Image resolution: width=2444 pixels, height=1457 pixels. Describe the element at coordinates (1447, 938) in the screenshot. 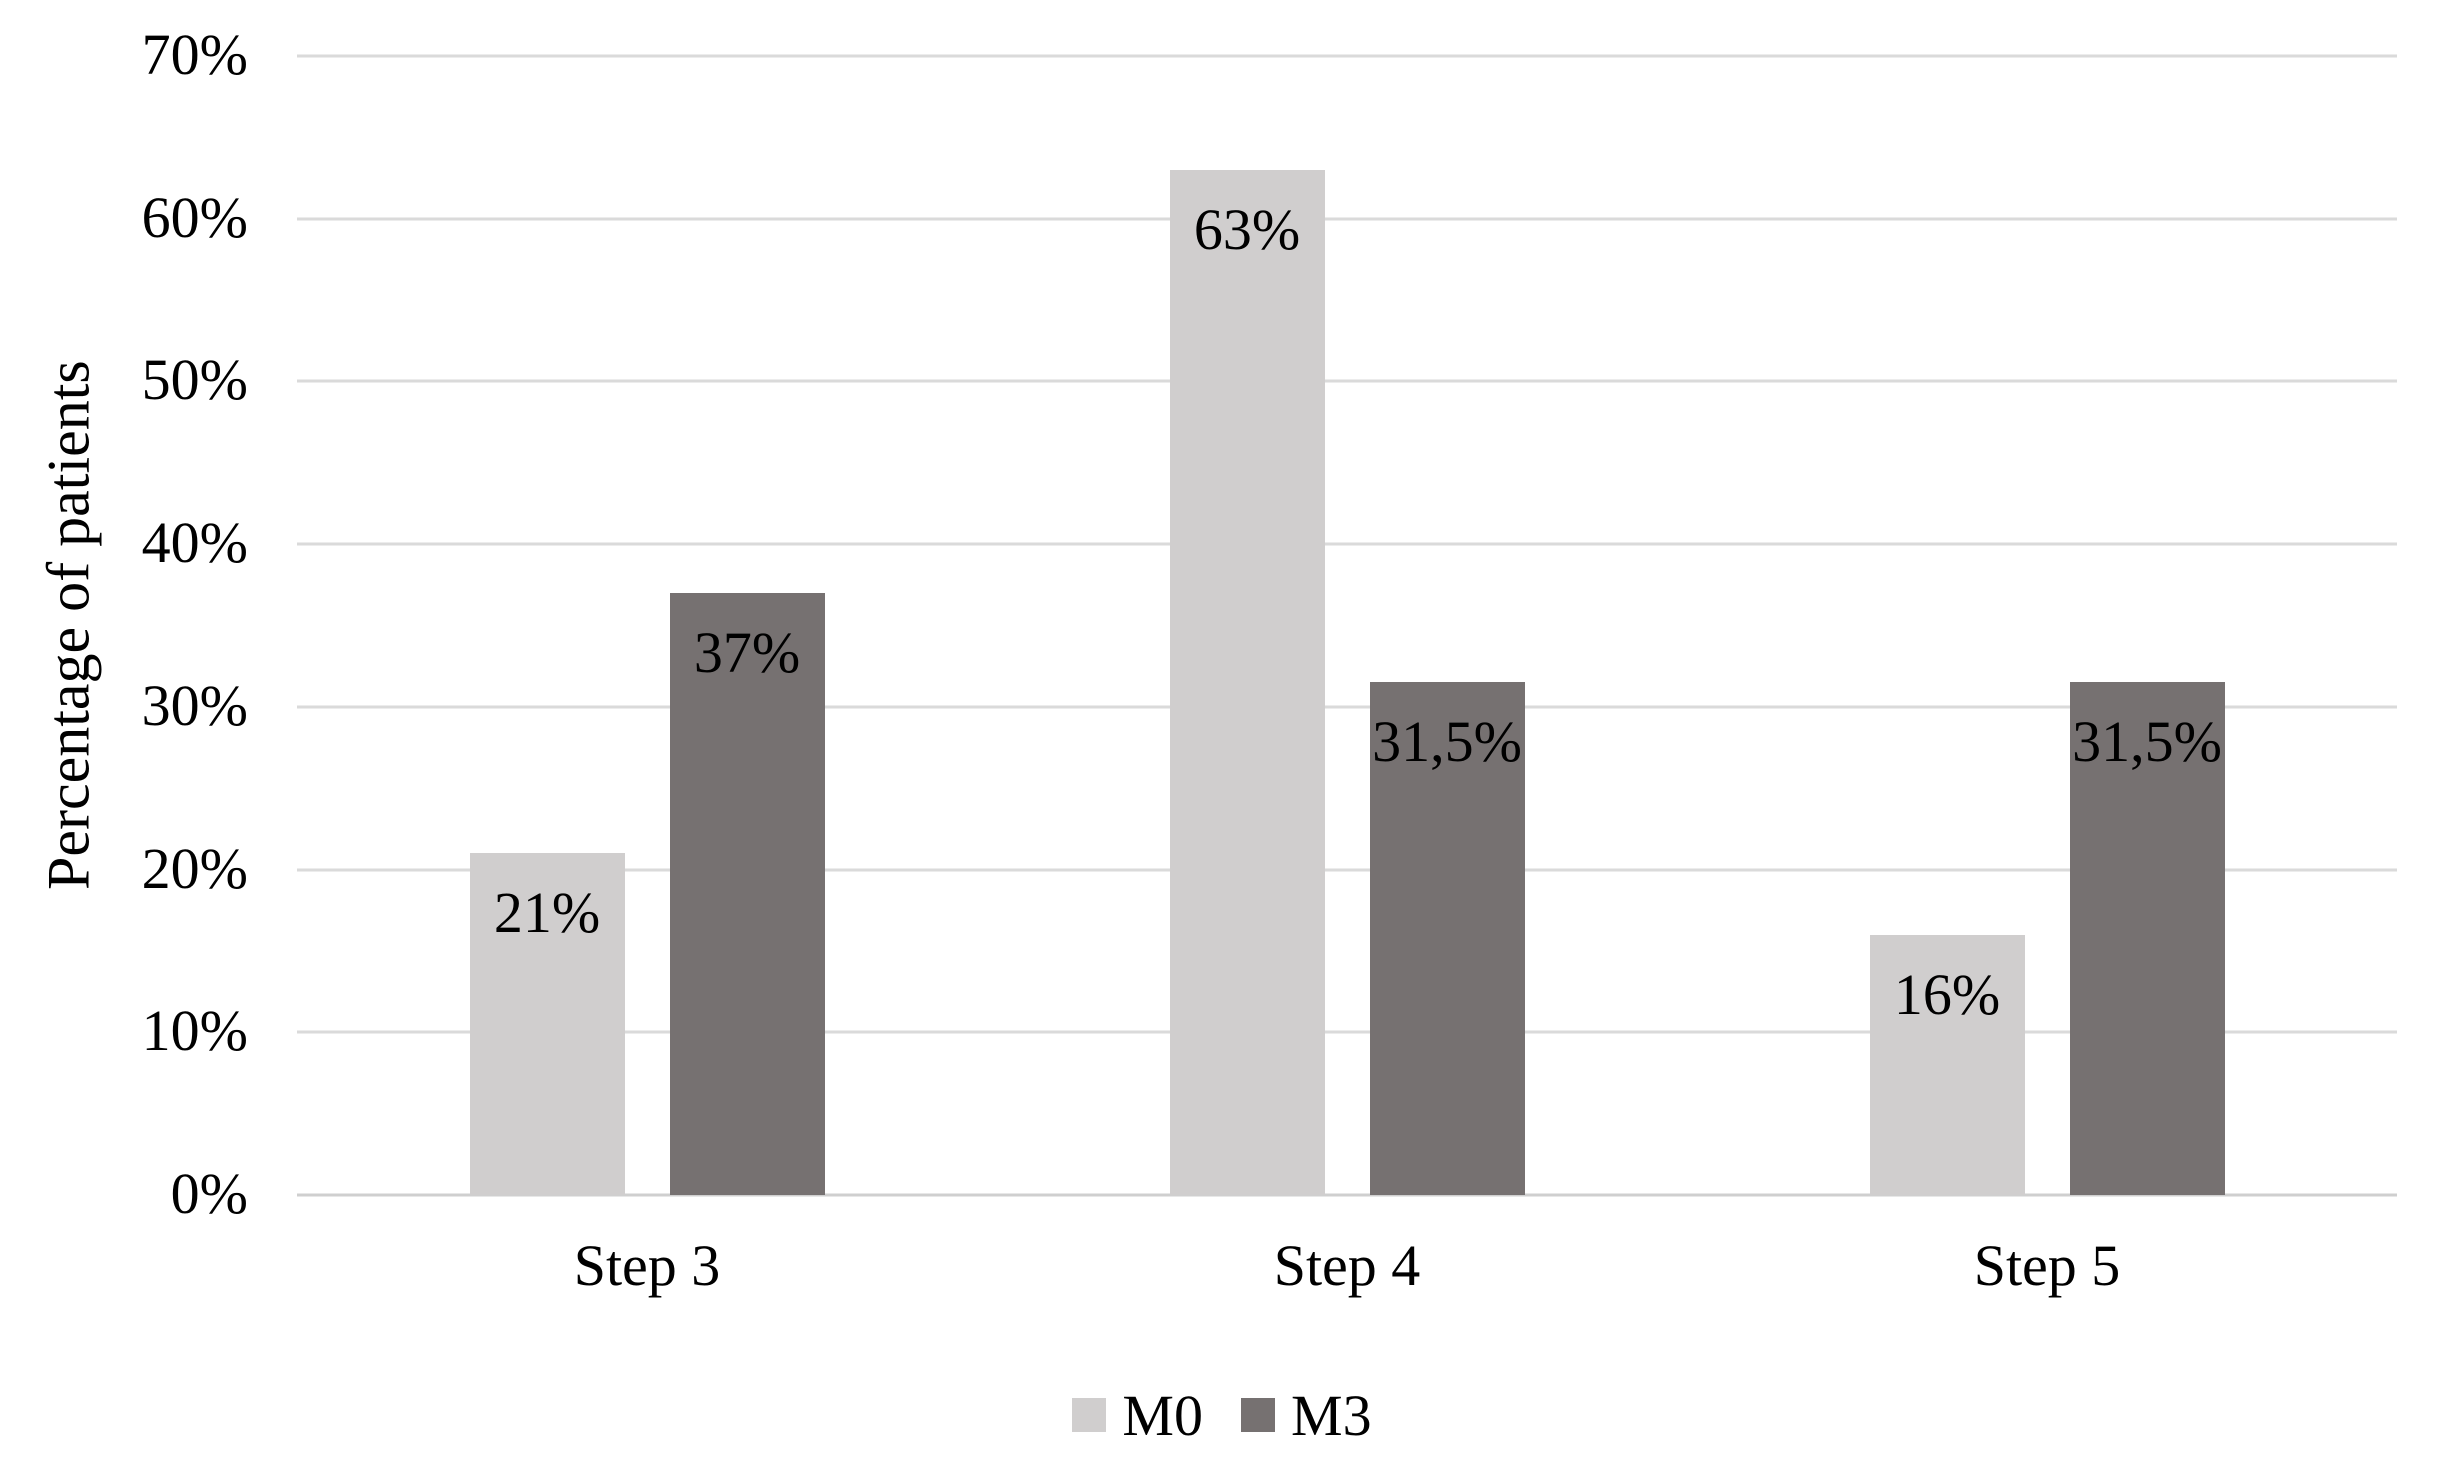

I see `bar-m3-step-4: 31,5%` at that location.